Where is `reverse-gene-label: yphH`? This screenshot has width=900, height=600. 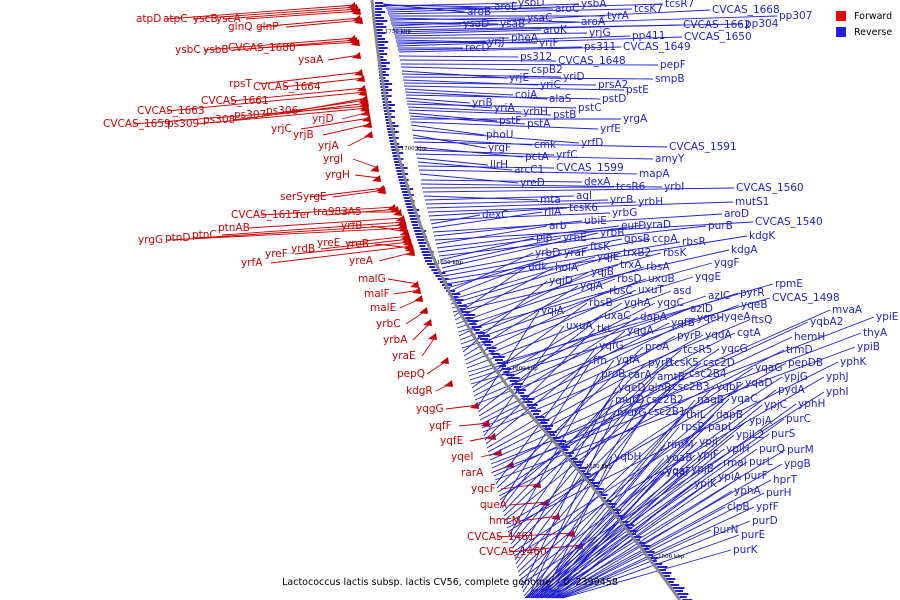
reverse-gene-label: yphH is located at coordinates (811, 404).